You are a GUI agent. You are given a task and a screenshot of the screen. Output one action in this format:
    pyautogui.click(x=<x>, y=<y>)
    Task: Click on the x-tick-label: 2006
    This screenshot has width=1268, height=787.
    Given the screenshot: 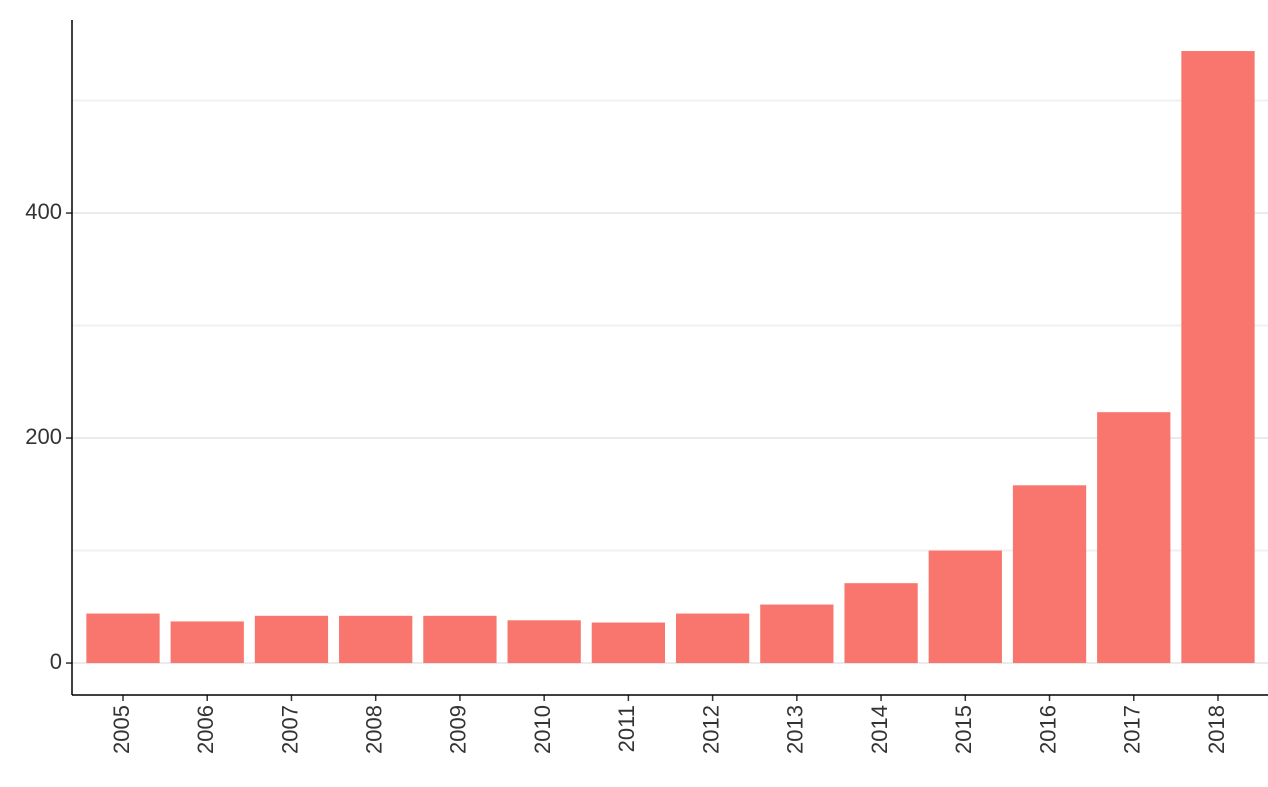 What is the action you would take?
    pyautogui.click(x=205, y=729)
    